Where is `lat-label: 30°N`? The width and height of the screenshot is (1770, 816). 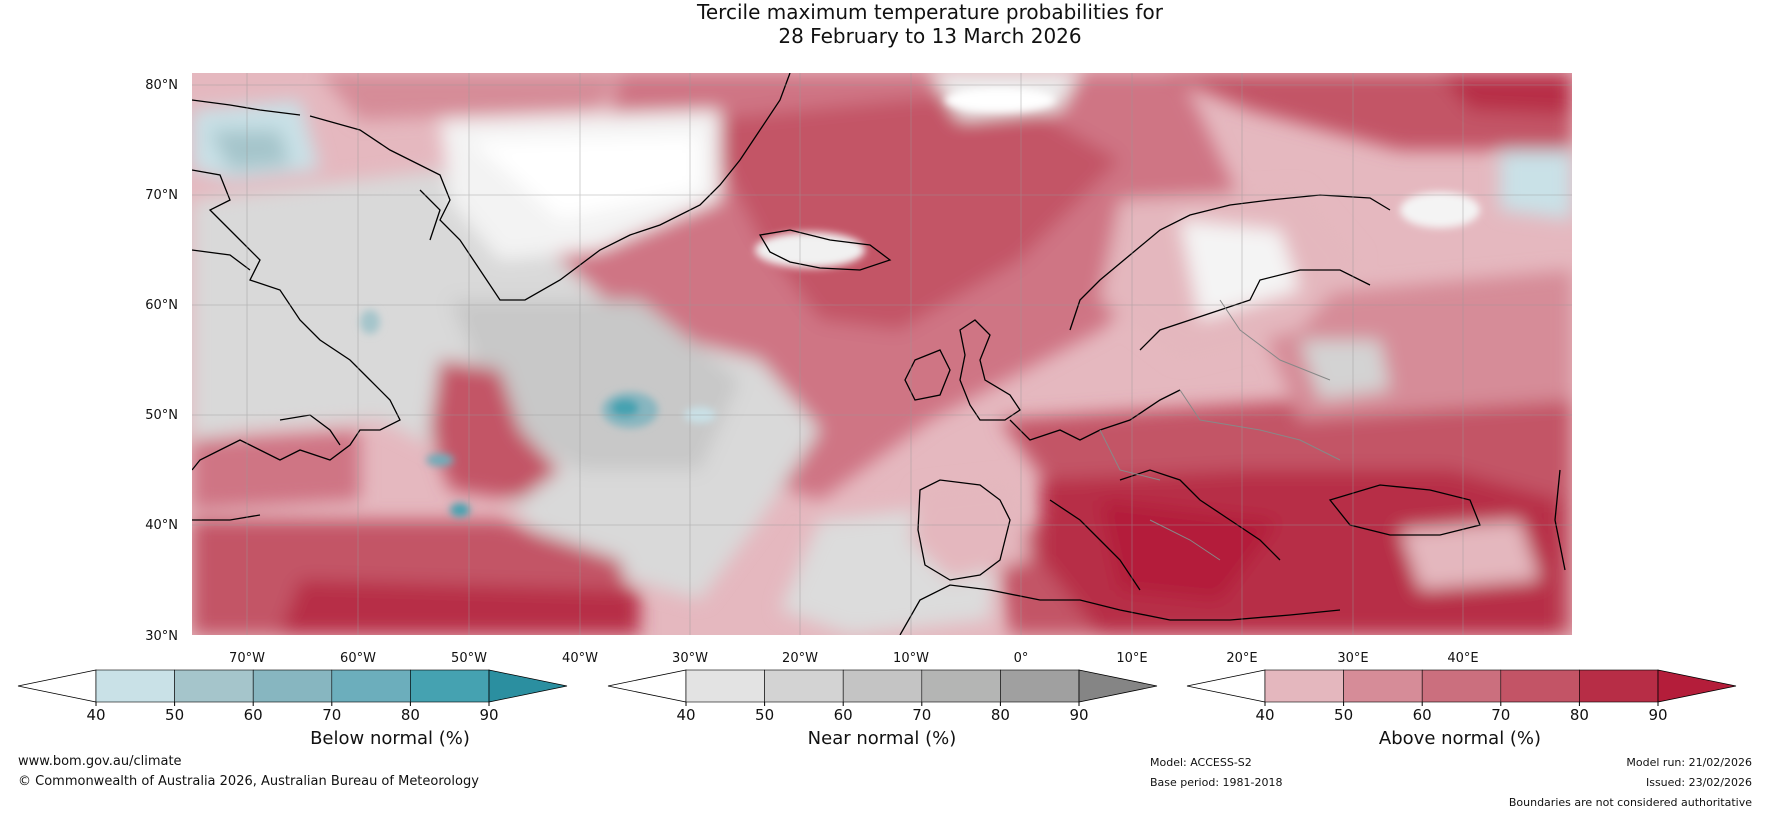 lat-label: 30°N is located at coordinates (161, 636).